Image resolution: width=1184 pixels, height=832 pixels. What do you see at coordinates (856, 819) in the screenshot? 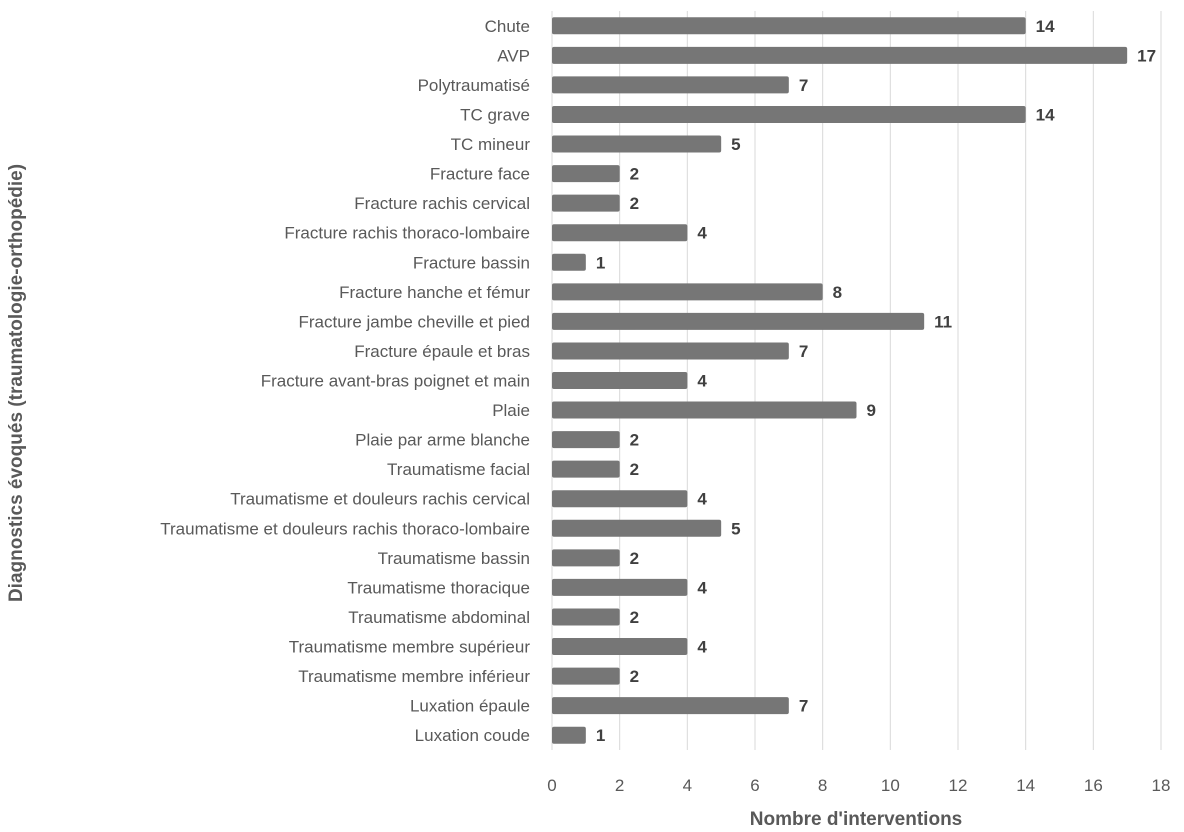
I see `x-axis-title: Nombre d'interventions` at bounding box center [856, 819].